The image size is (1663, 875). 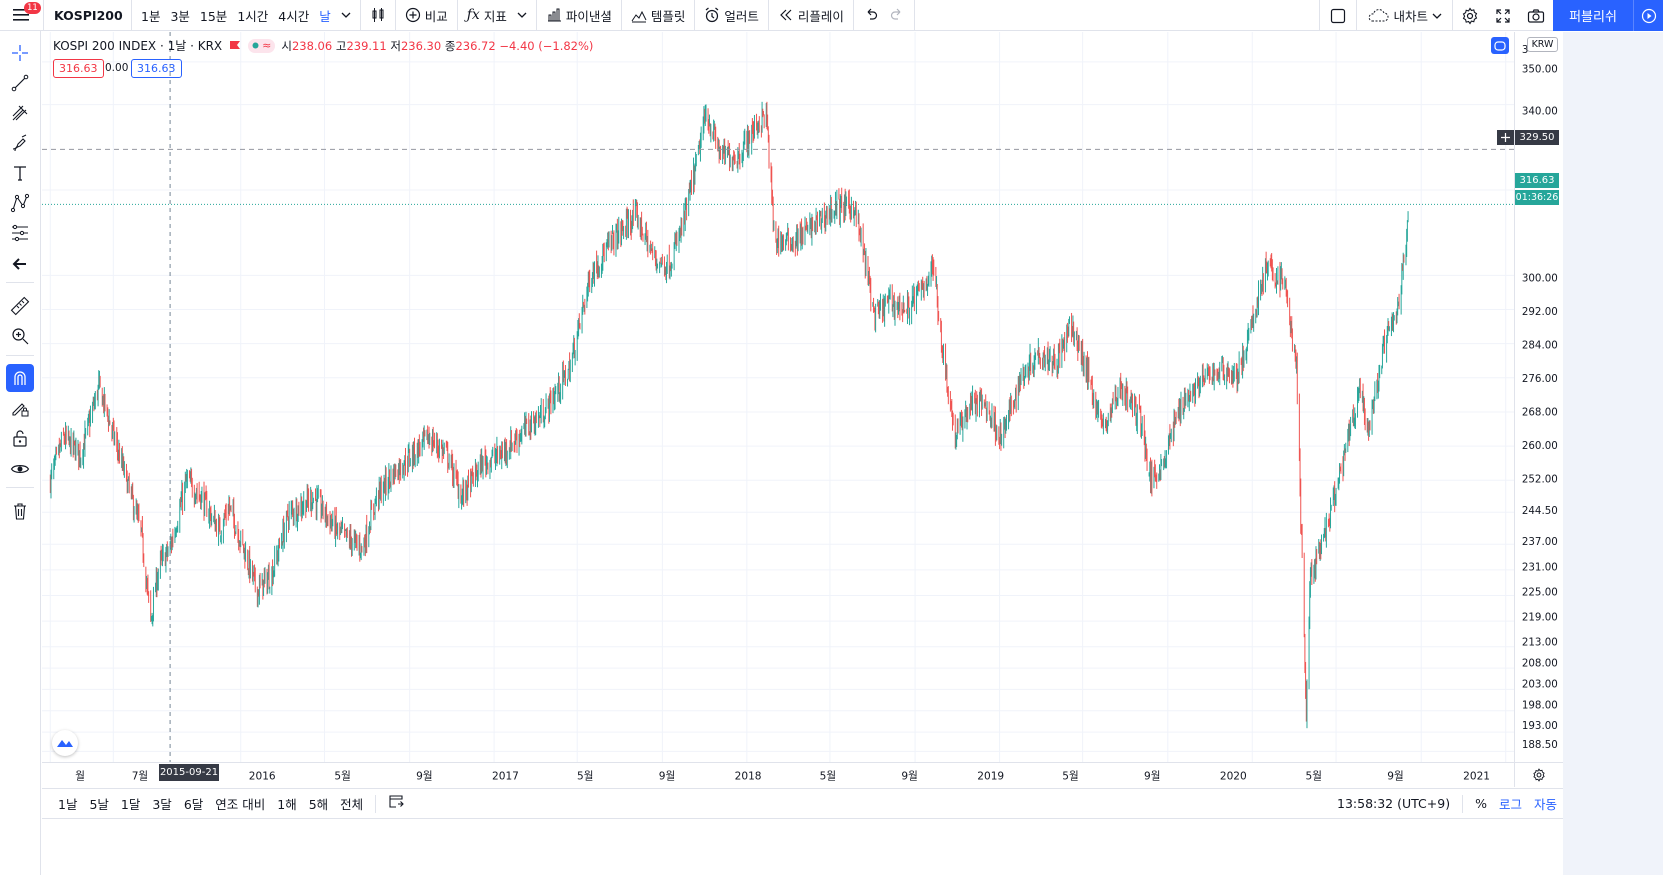 I want to click on range-1d: 1날, so click(x=68, y=804).